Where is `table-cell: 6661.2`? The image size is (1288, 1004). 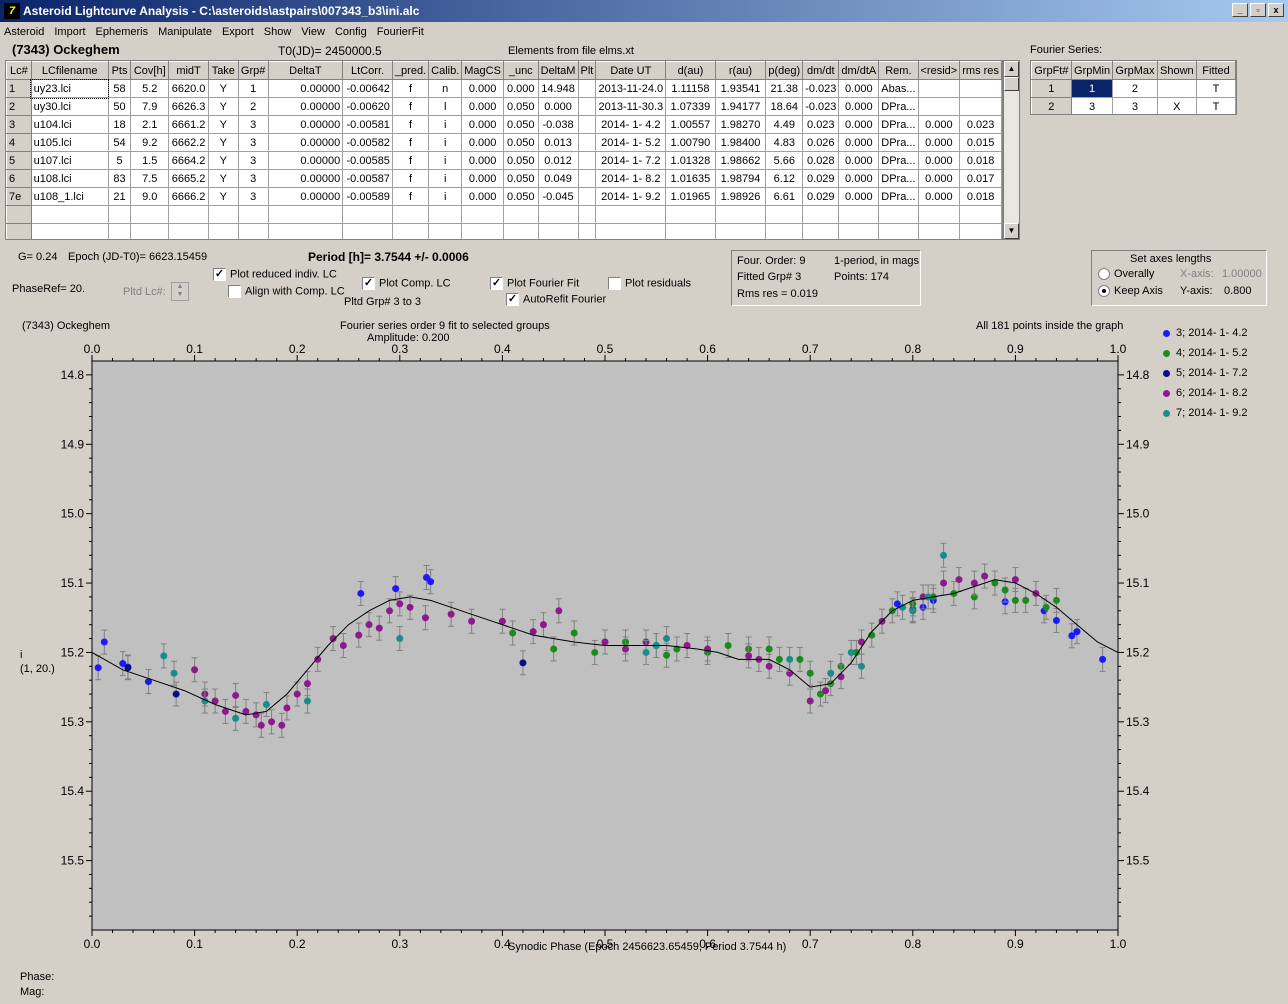 table-cell: 6661.2 is located at coordinates (188, 124).